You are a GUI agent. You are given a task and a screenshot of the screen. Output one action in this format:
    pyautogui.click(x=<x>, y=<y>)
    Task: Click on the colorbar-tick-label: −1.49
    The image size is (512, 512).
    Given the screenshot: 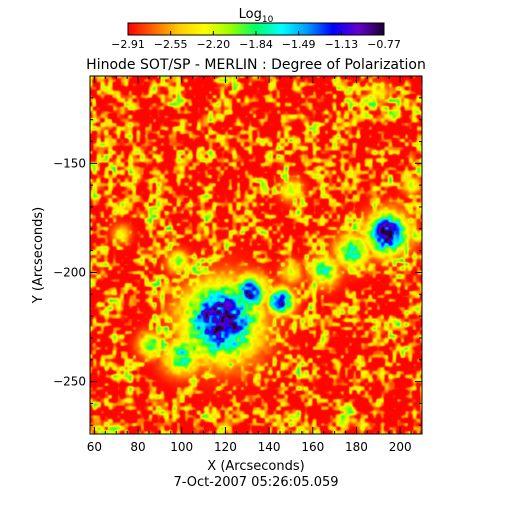 What is the action you would take?
    pyautogui.click(x=299, y=44)
    